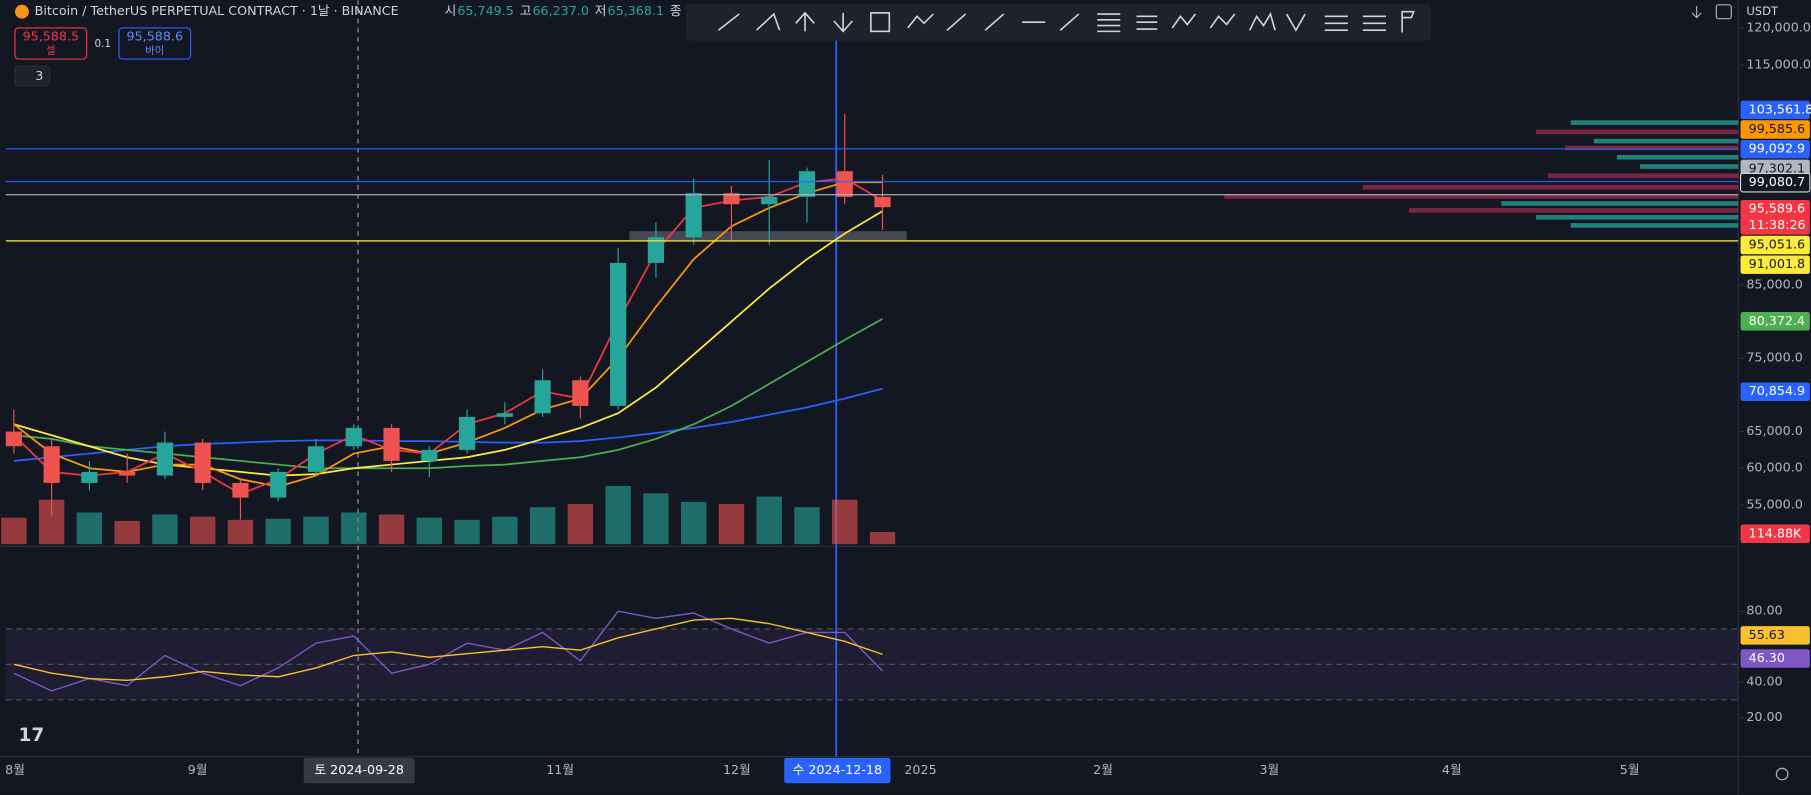 The height and width of the screenshot is (795, 1811). I want to click on buy-label: 바이, so click(154, 51).